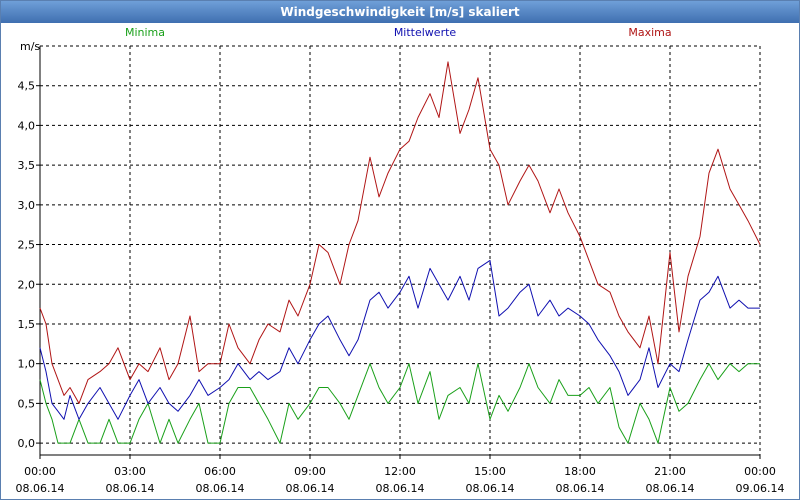  I want to click on x-tick-time-label: 12:00, so click(400, 471).